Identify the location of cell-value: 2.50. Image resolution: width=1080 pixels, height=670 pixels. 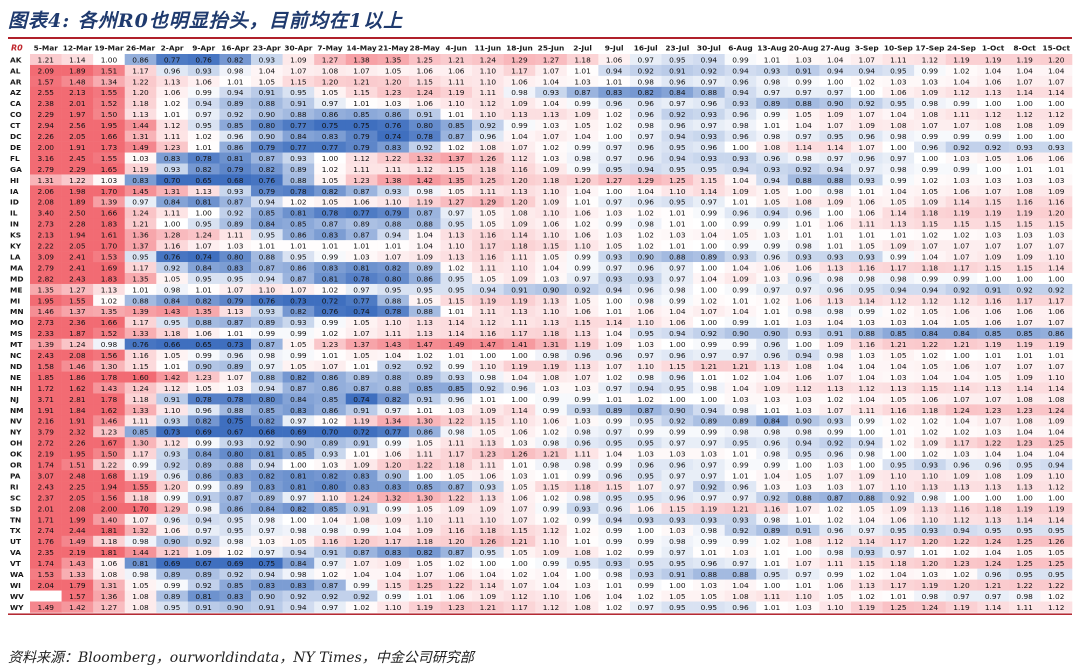
(77, 213).